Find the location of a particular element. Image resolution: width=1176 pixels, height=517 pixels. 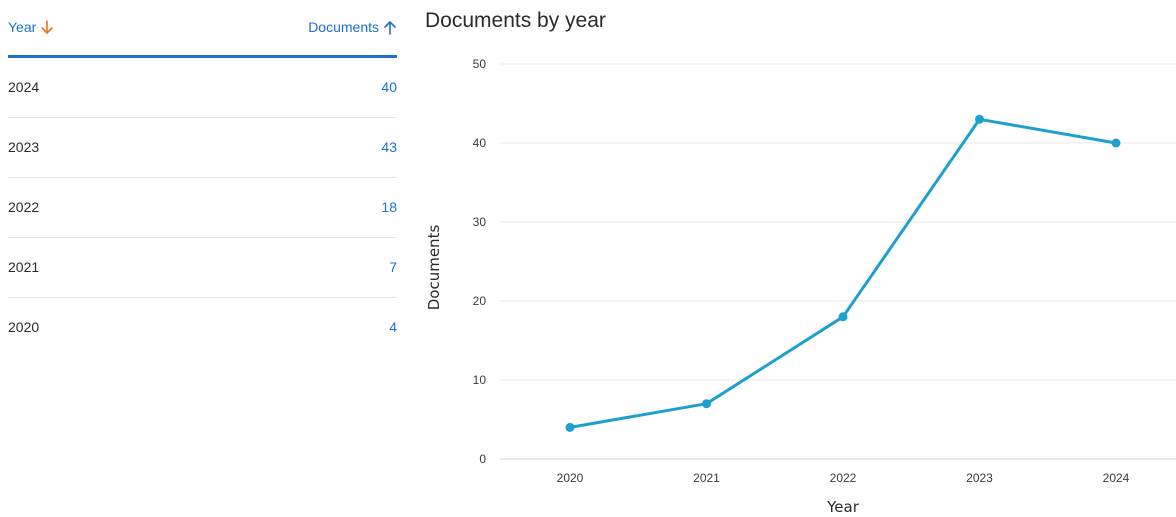

y-tick-label: 30 is located at coordinates (480, 222).